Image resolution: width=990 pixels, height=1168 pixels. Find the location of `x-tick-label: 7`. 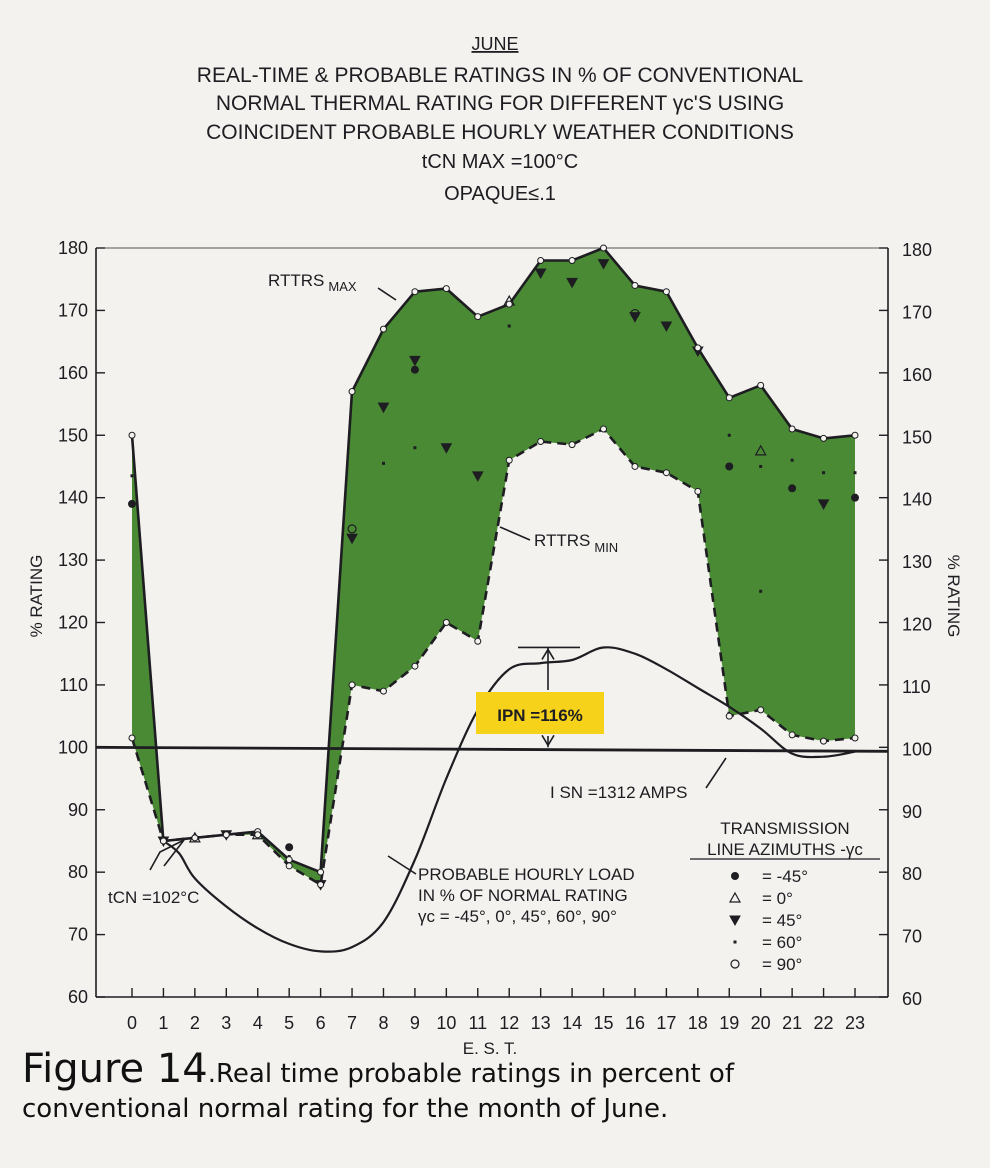

x-tick-label: 7 is located at coordinates (352, 1023).